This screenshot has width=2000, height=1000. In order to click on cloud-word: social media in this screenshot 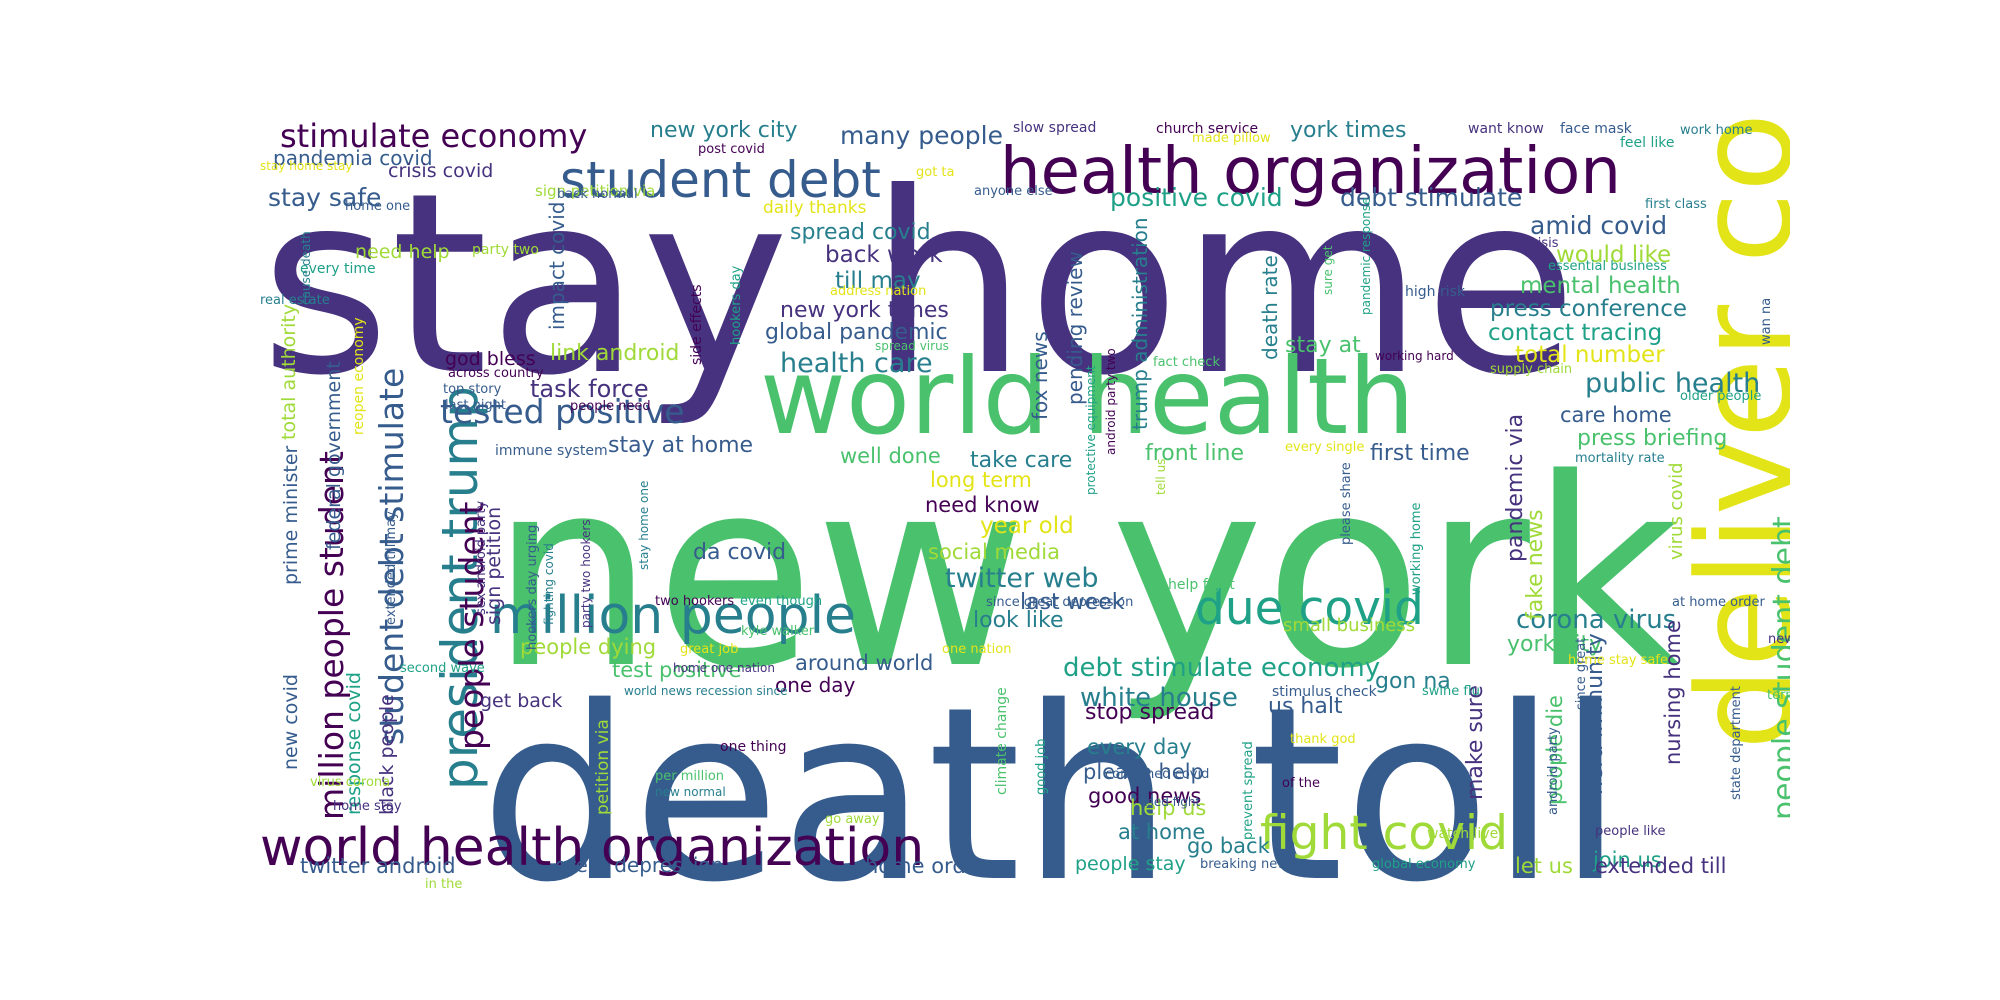, I will do `click(994, 552)`.